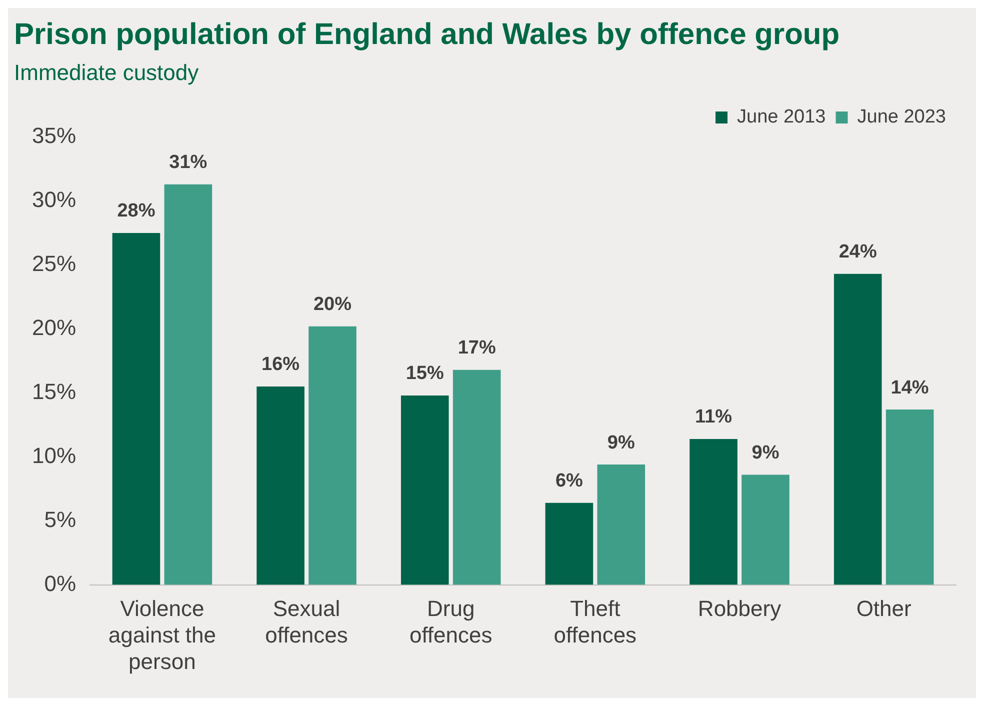 The width and height of the screenshot is (984, 705). I want to click on data-label: 17%, so click(477, 348).